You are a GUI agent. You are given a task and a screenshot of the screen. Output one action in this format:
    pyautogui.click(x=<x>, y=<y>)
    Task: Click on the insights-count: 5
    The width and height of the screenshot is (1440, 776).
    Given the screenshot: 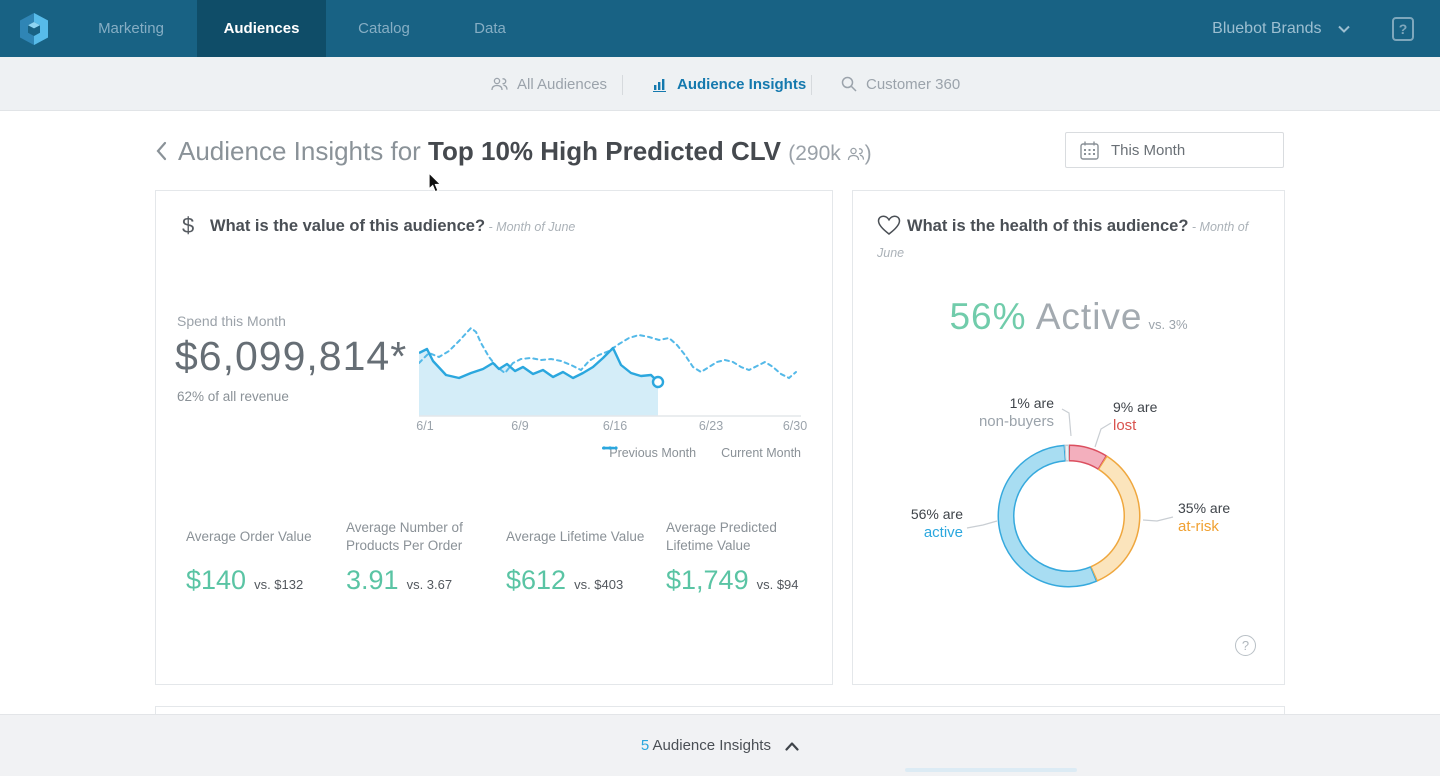 What is the action you would take?
    pyautogui.click(x=645, y=745)
    